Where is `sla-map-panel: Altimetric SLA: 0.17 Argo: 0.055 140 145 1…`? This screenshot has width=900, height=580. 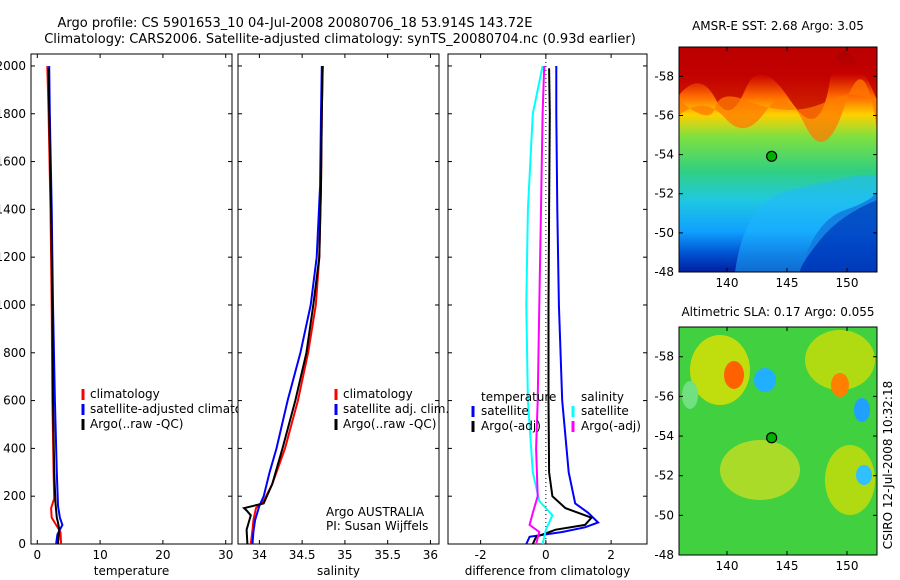 sla-map-panel: Altimetric SLA: 0.17 Argo: 0.055 140 145 1… is located at coordinates (766, 439).